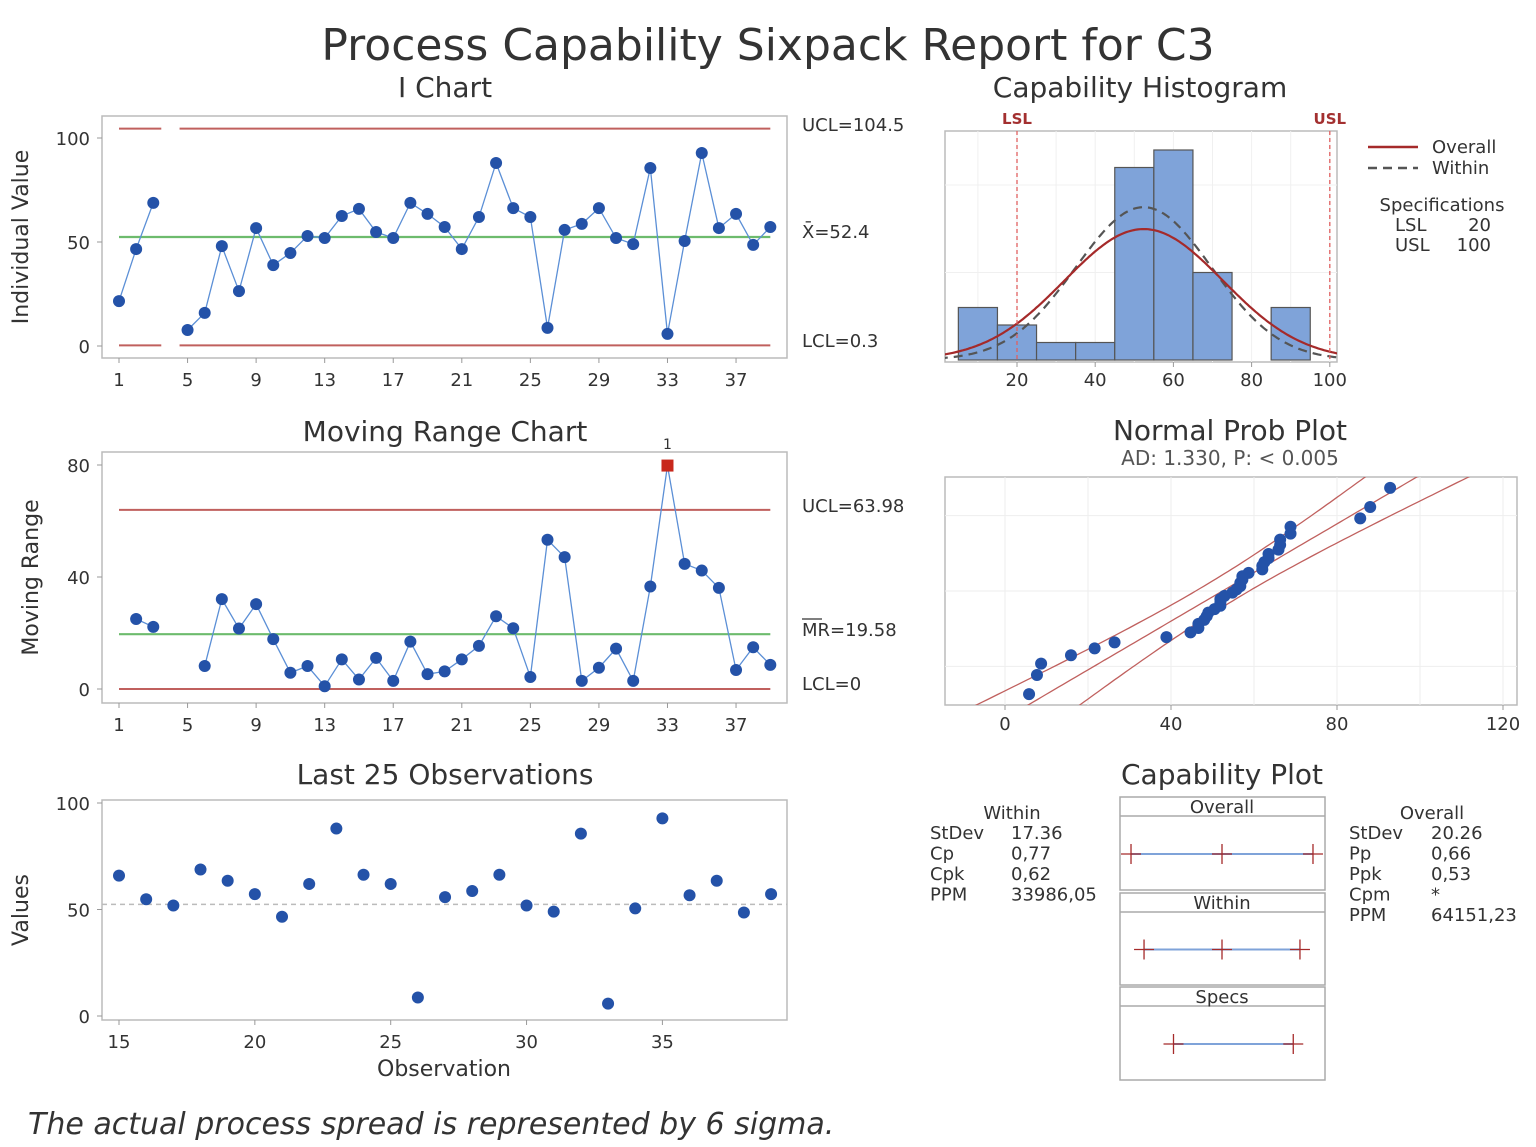 The image size is (1536, 1147). What do you see at coordinates (1432, 813) in the screenshot?
I see `overall-stats-heading: Overall` at bounding box center [1432, 813].